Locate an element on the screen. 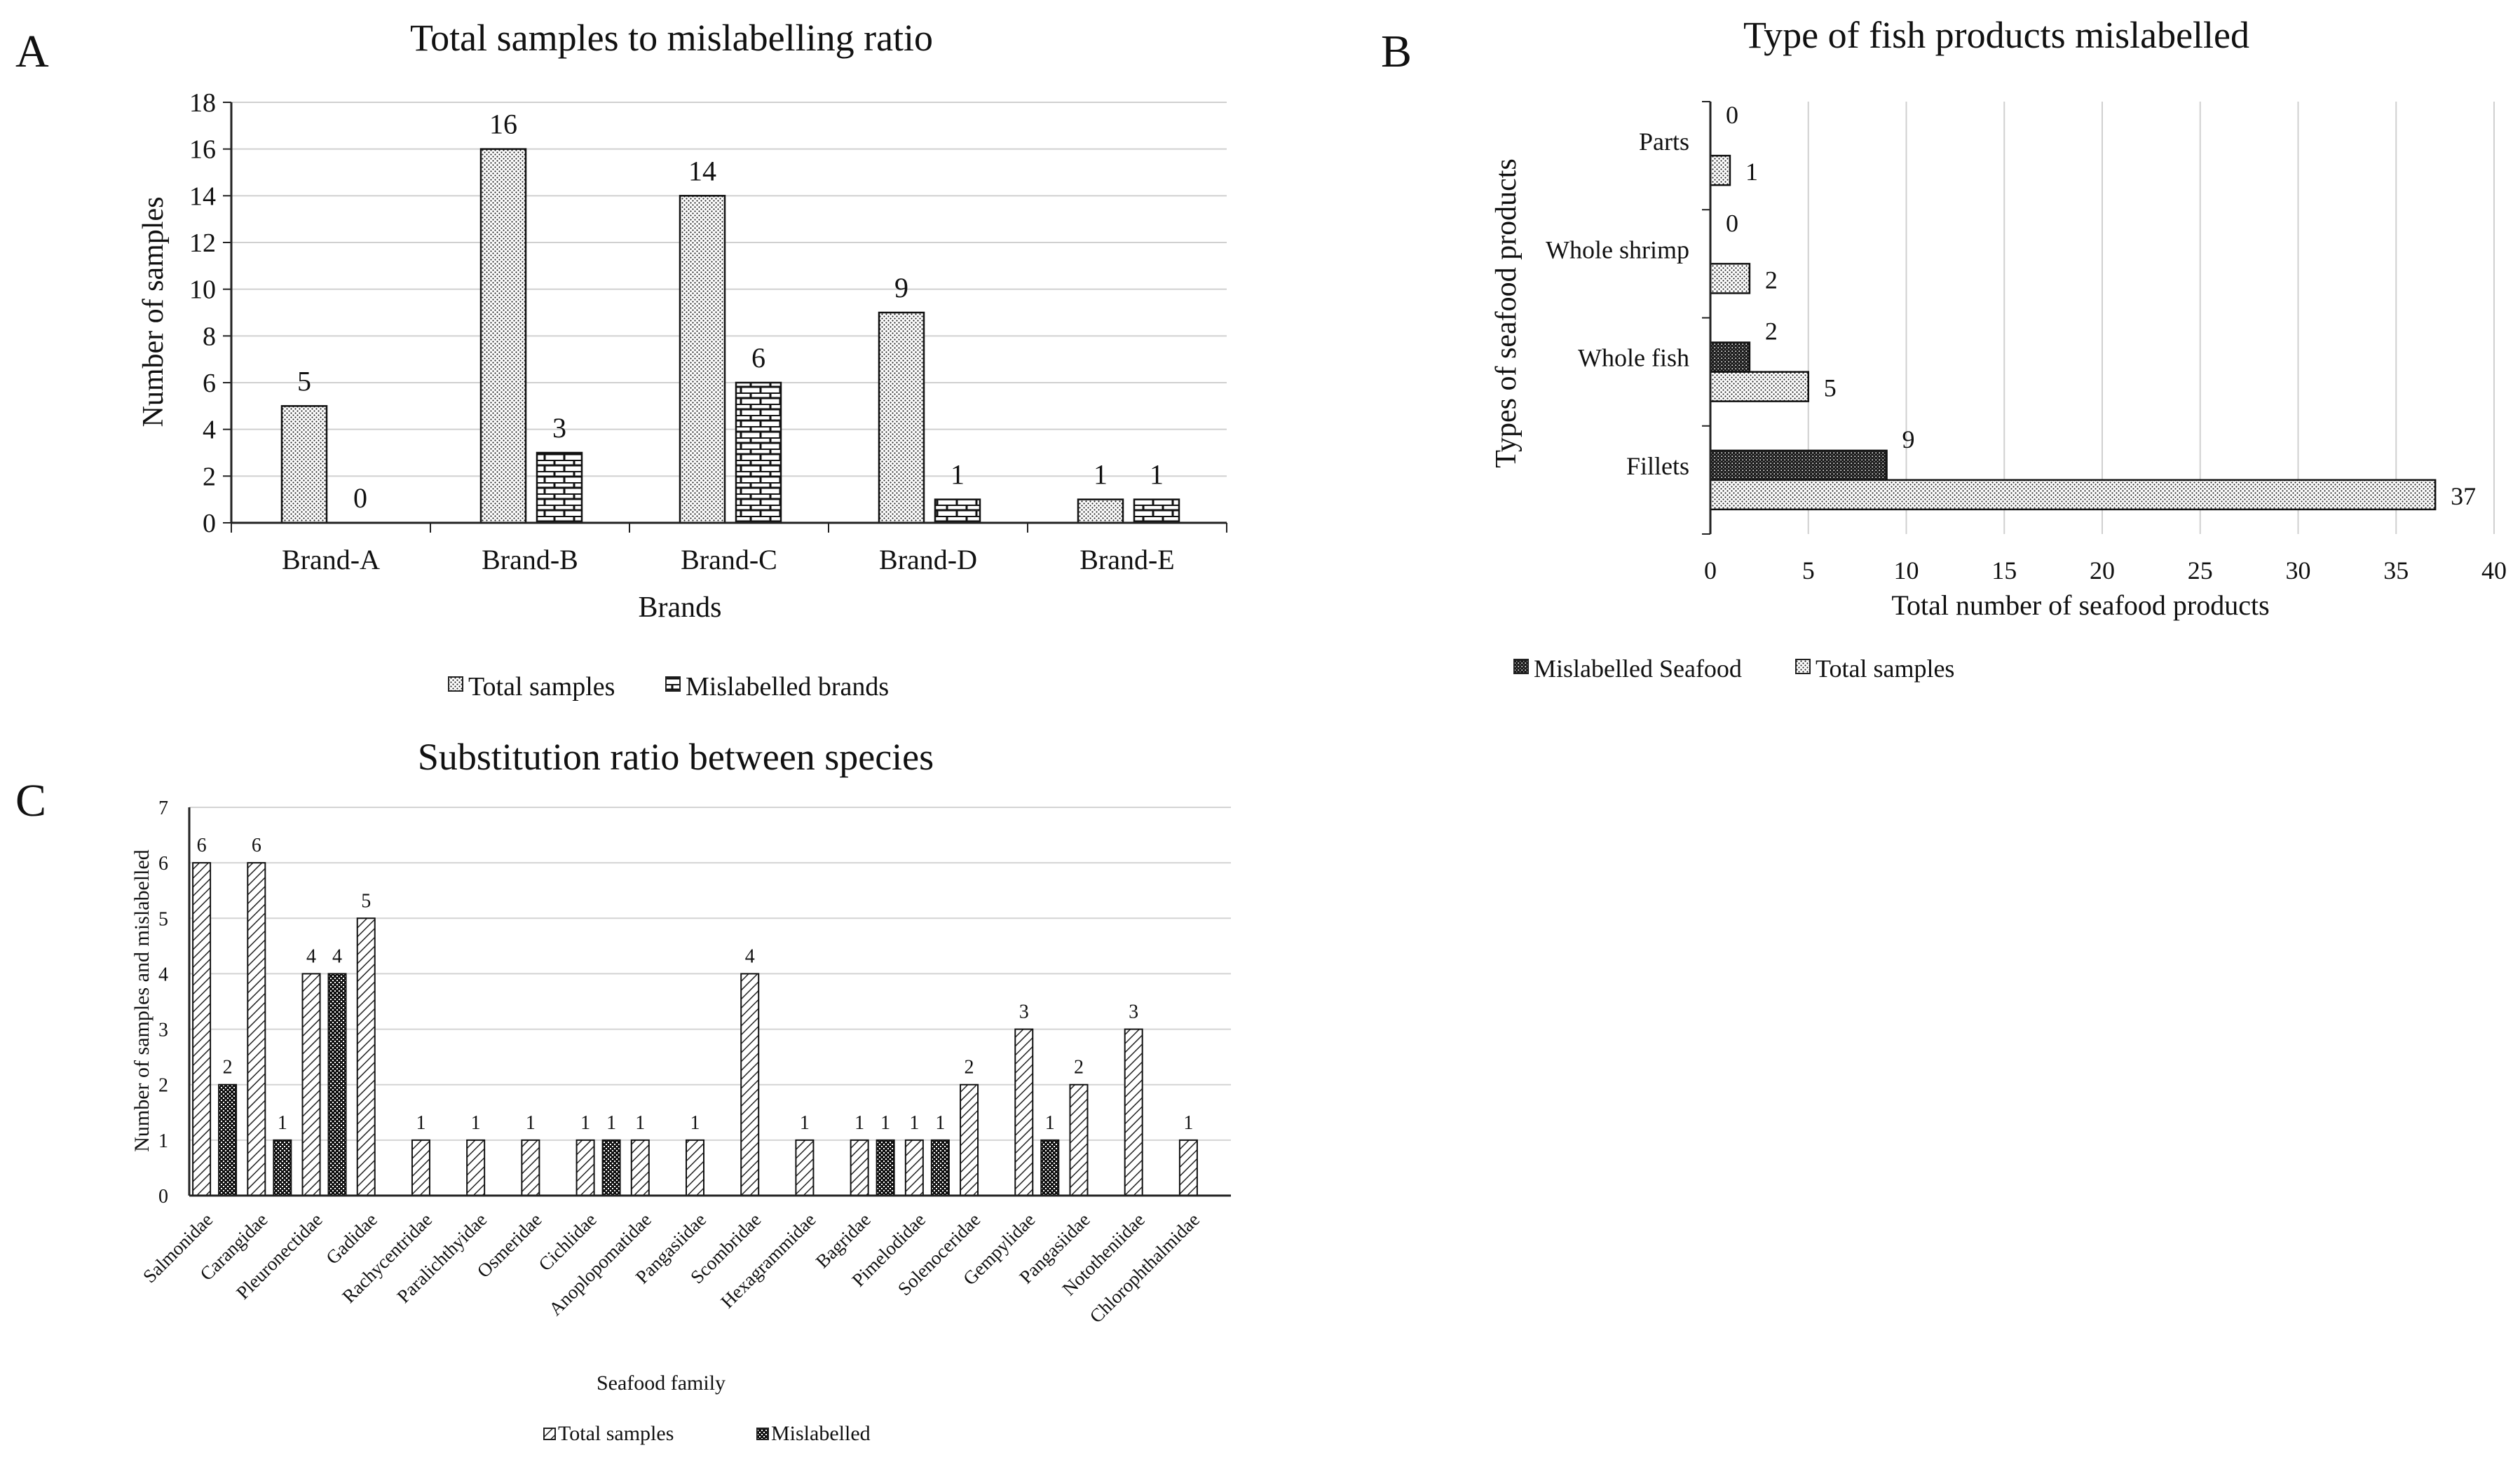 This screenshot has width=2520, height=1457. panel-a-x-tick-label: Brand-D is located at coordinates (928, 559).